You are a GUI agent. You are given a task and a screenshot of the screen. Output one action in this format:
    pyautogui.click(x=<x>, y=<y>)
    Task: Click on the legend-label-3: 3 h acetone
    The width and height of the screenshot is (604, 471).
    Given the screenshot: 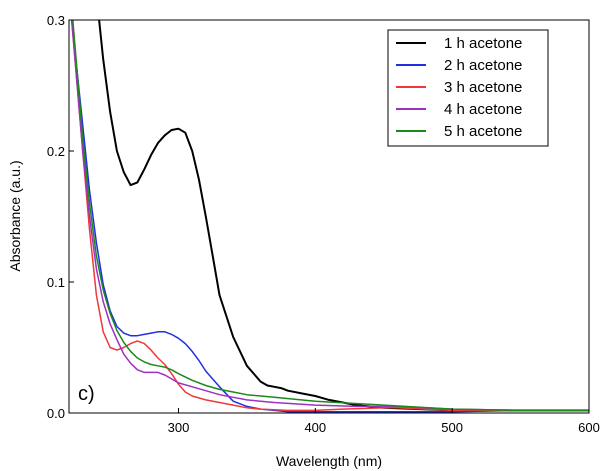 What is the action you would take?
    pyautogui.click(x=483, y=87)
    